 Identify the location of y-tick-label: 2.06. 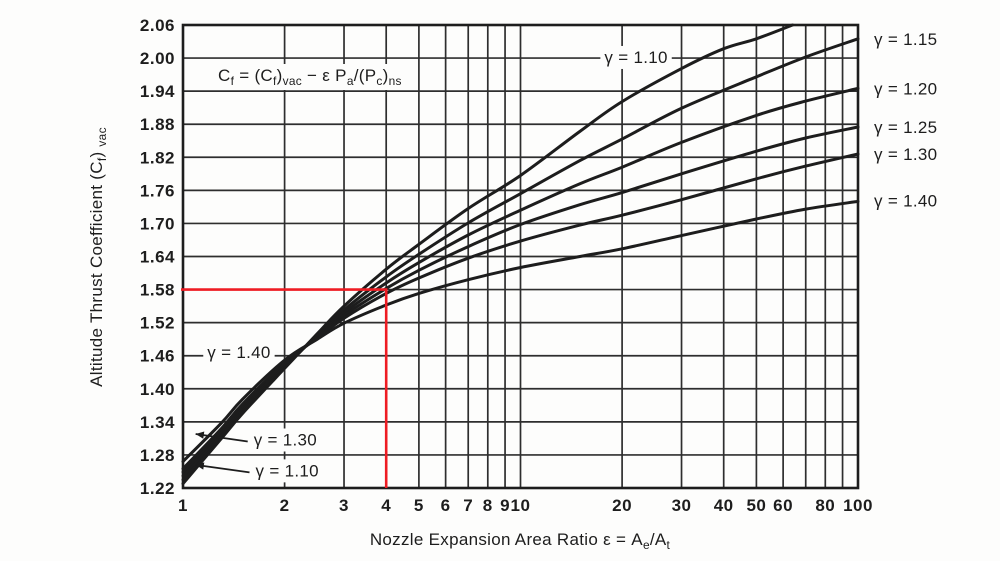
(157, 25).